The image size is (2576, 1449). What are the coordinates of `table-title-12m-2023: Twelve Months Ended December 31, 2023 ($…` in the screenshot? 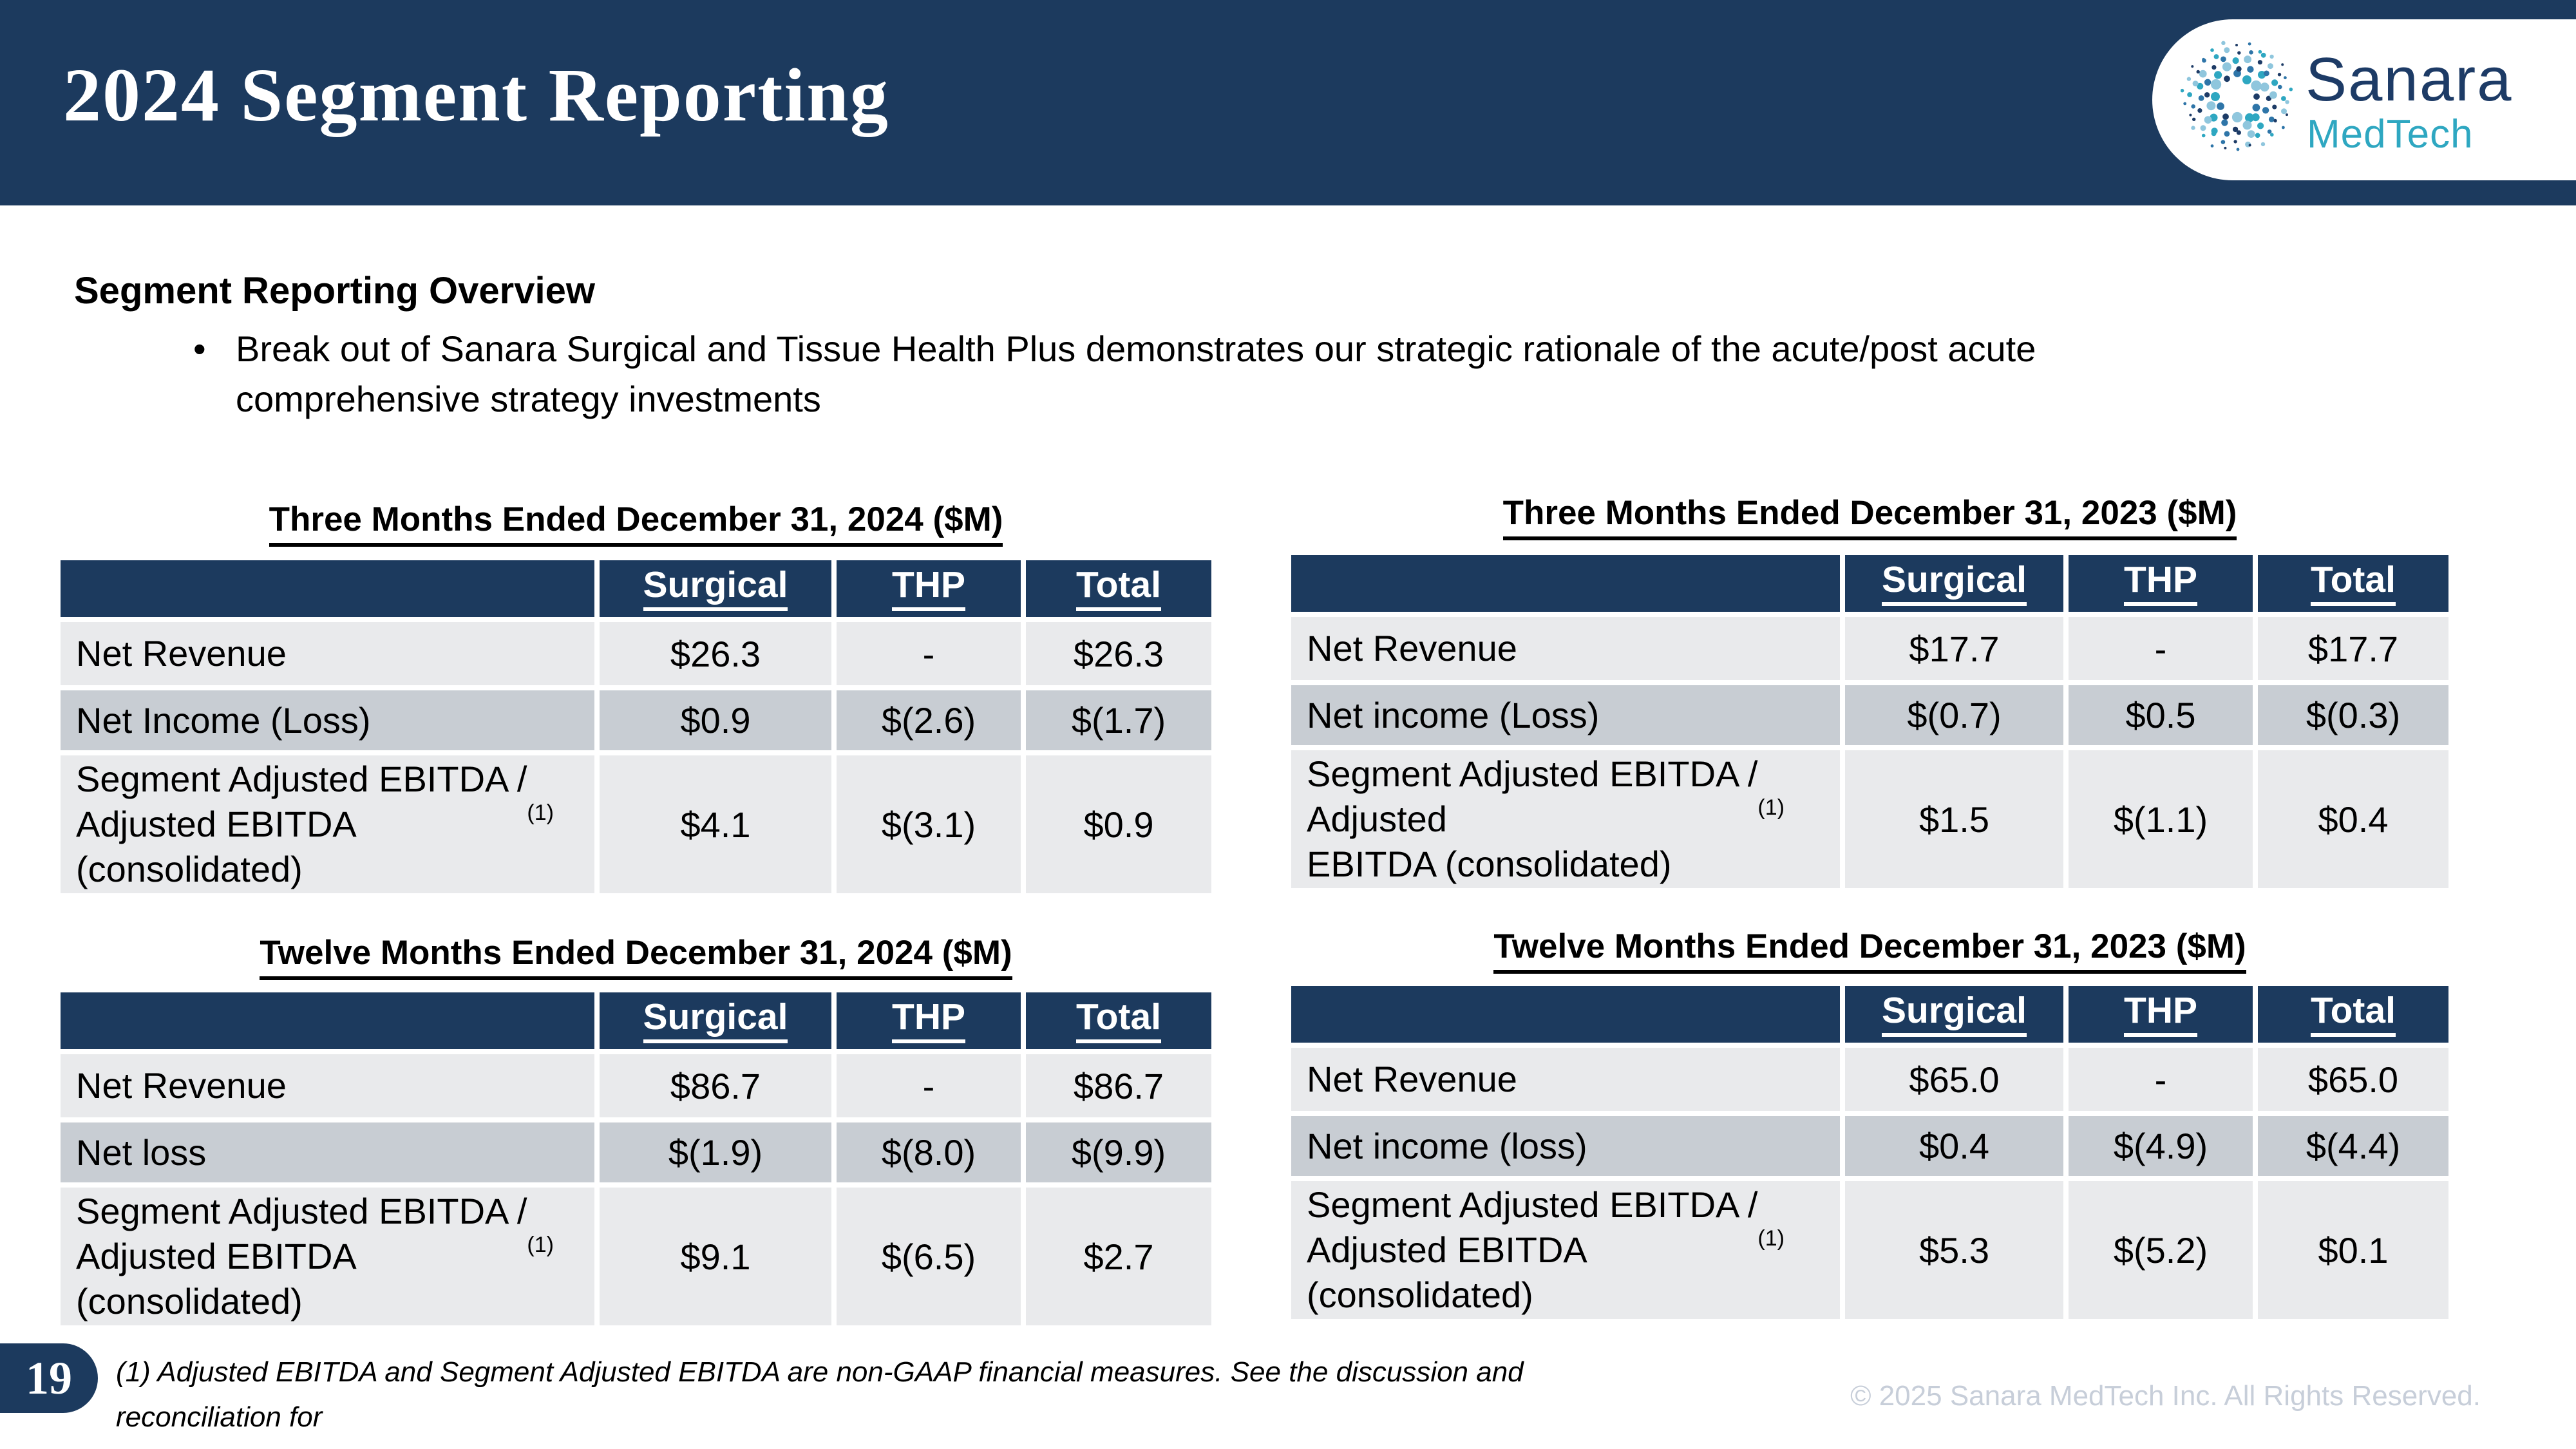 It's located at (1869, 950).